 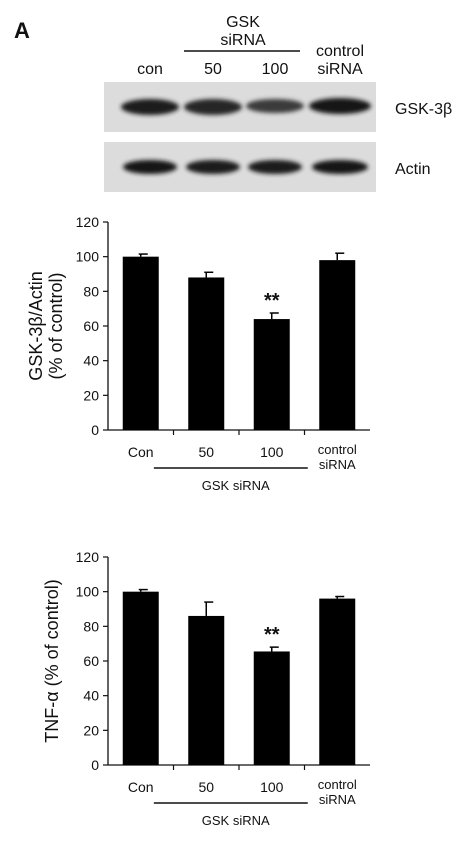 What do you see at coordinates (150, 69) in the screenshot?
I see `lane-label-con: con` at bounding box center [150, 69].